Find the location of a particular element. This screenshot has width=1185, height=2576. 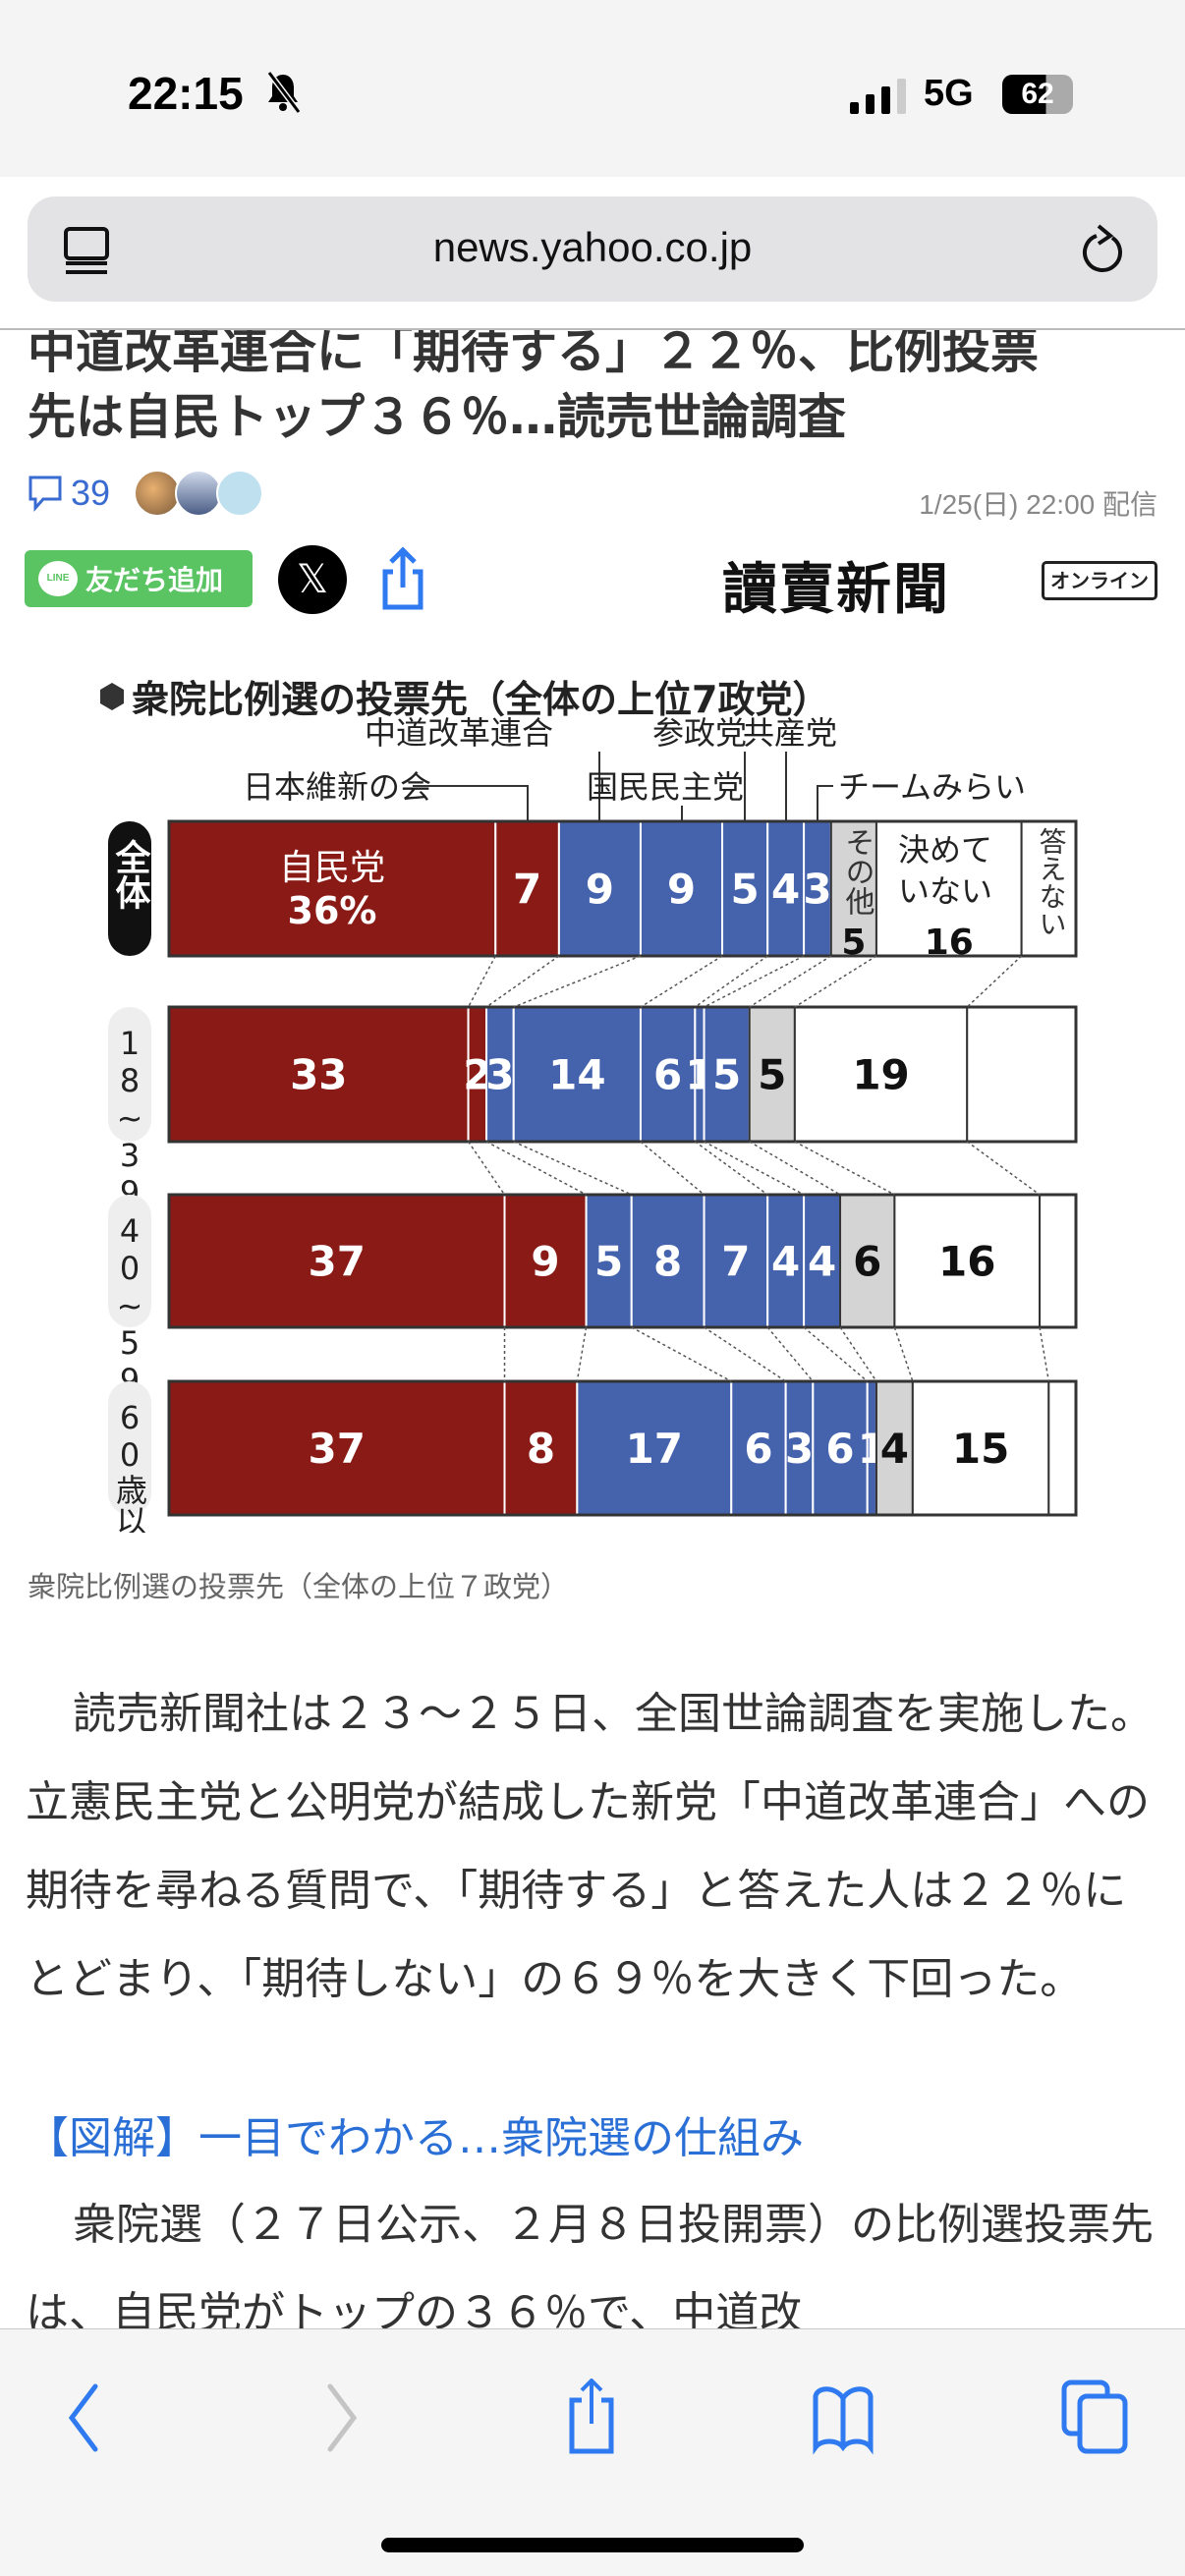

article-title-line: 中道改革連合に「期待する」２２％、比例投票 is located at coordinates (534, 351).